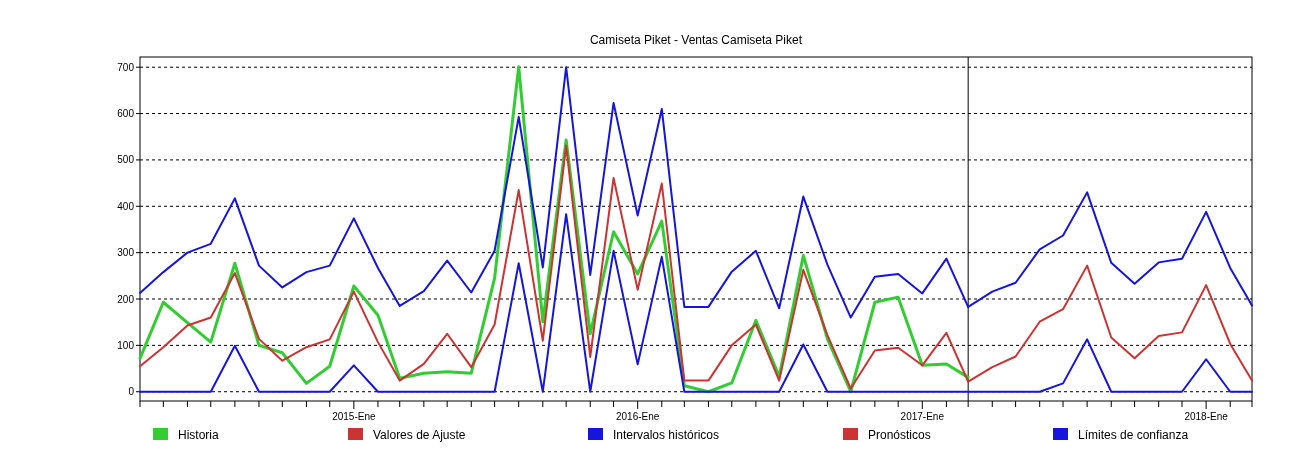  I want to click on legend-label: Límites de confianza, so click(1133, 435).